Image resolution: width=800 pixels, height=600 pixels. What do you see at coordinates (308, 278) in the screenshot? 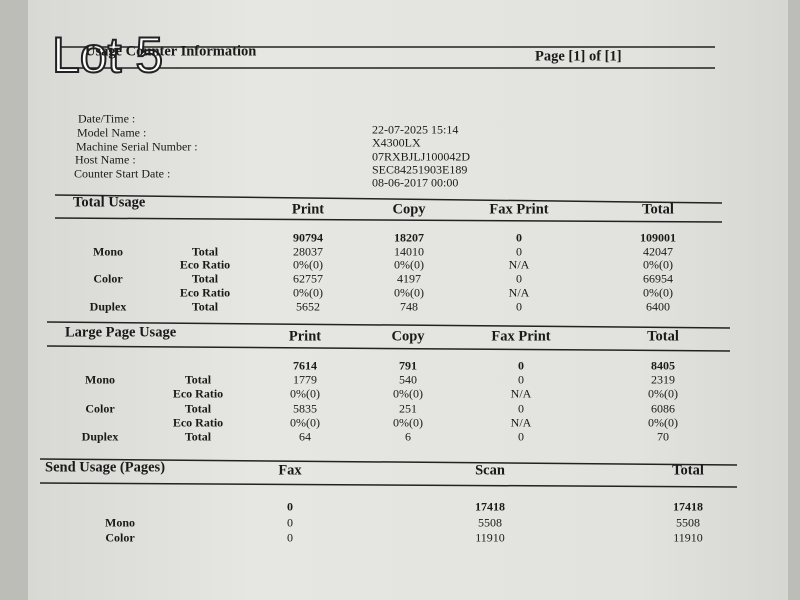
I see `cell: 62757` at bounding box center [308, 278].